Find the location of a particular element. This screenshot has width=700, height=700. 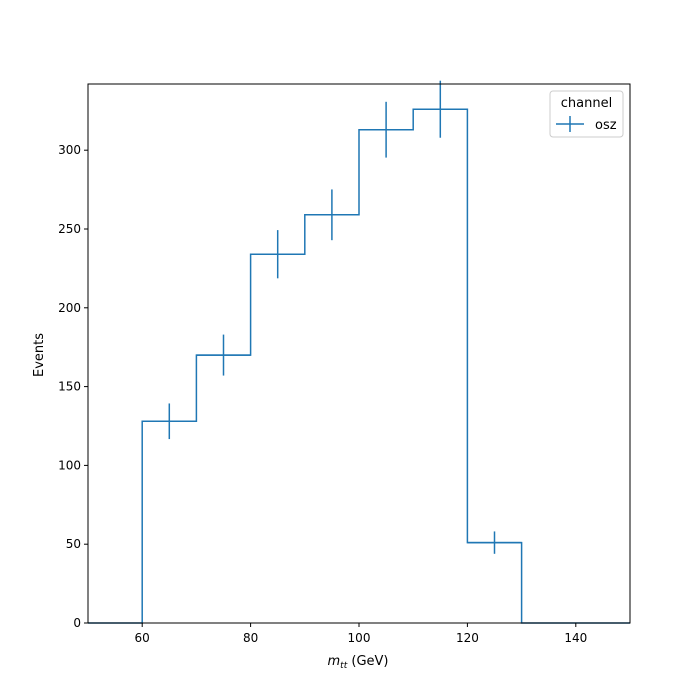

legend: channel osz is located at coordinates (586, 114).